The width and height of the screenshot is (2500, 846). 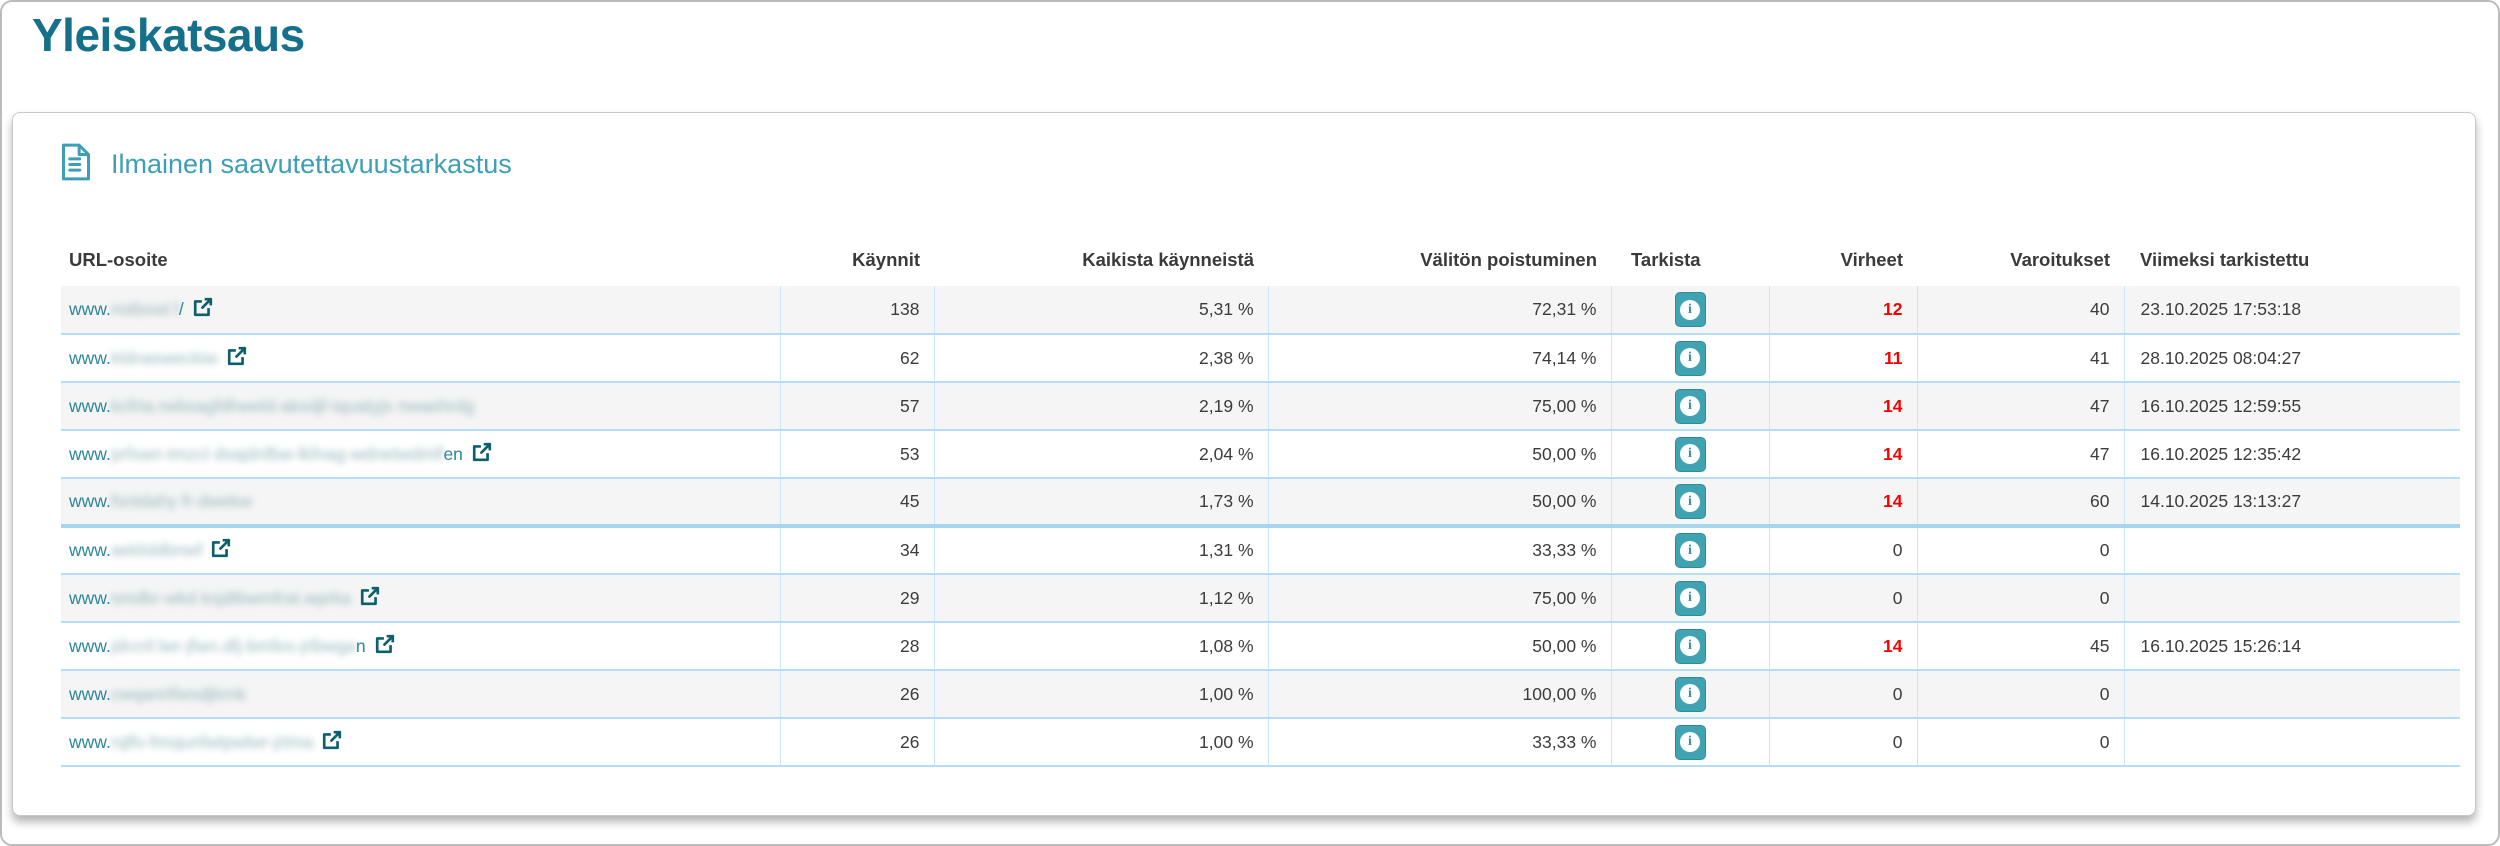 What do you see at coordinates (1871, 259) in the screenshot?
I see `column-header-errors: Virheet` at bounding box center [1871, 259].